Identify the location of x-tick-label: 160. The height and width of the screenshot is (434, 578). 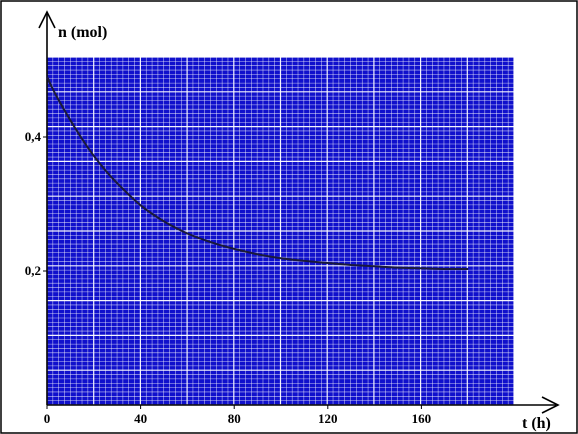
(422, 418).